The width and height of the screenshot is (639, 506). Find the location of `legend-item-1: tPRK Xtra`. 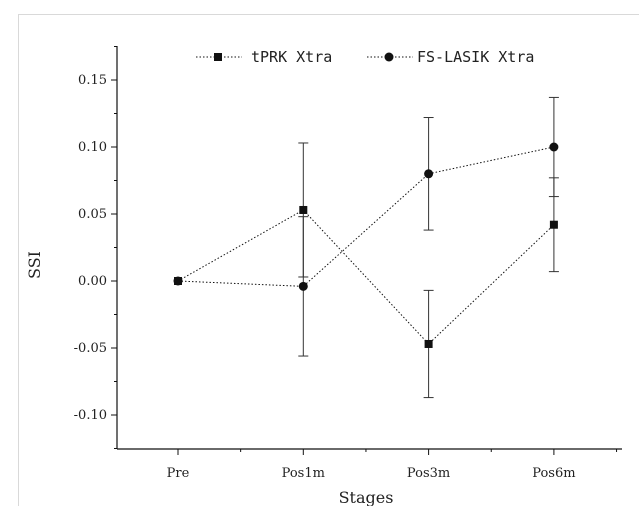

legend-item-1: tPRK Xtra is located at coordinates (264, 57).